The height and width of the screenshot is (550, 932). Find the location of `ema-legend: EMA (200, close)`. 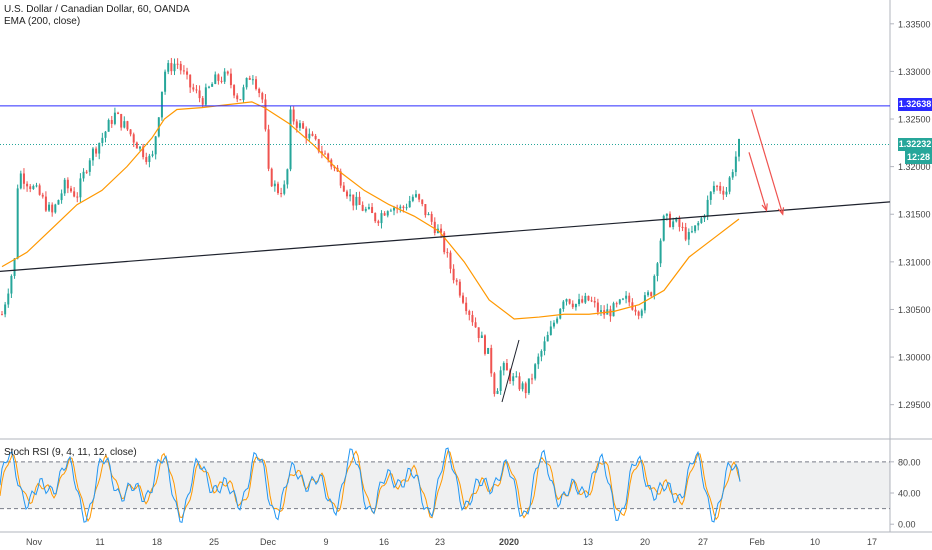

ema-legend: EMA (200, close) is located at coordinates (42, 21).